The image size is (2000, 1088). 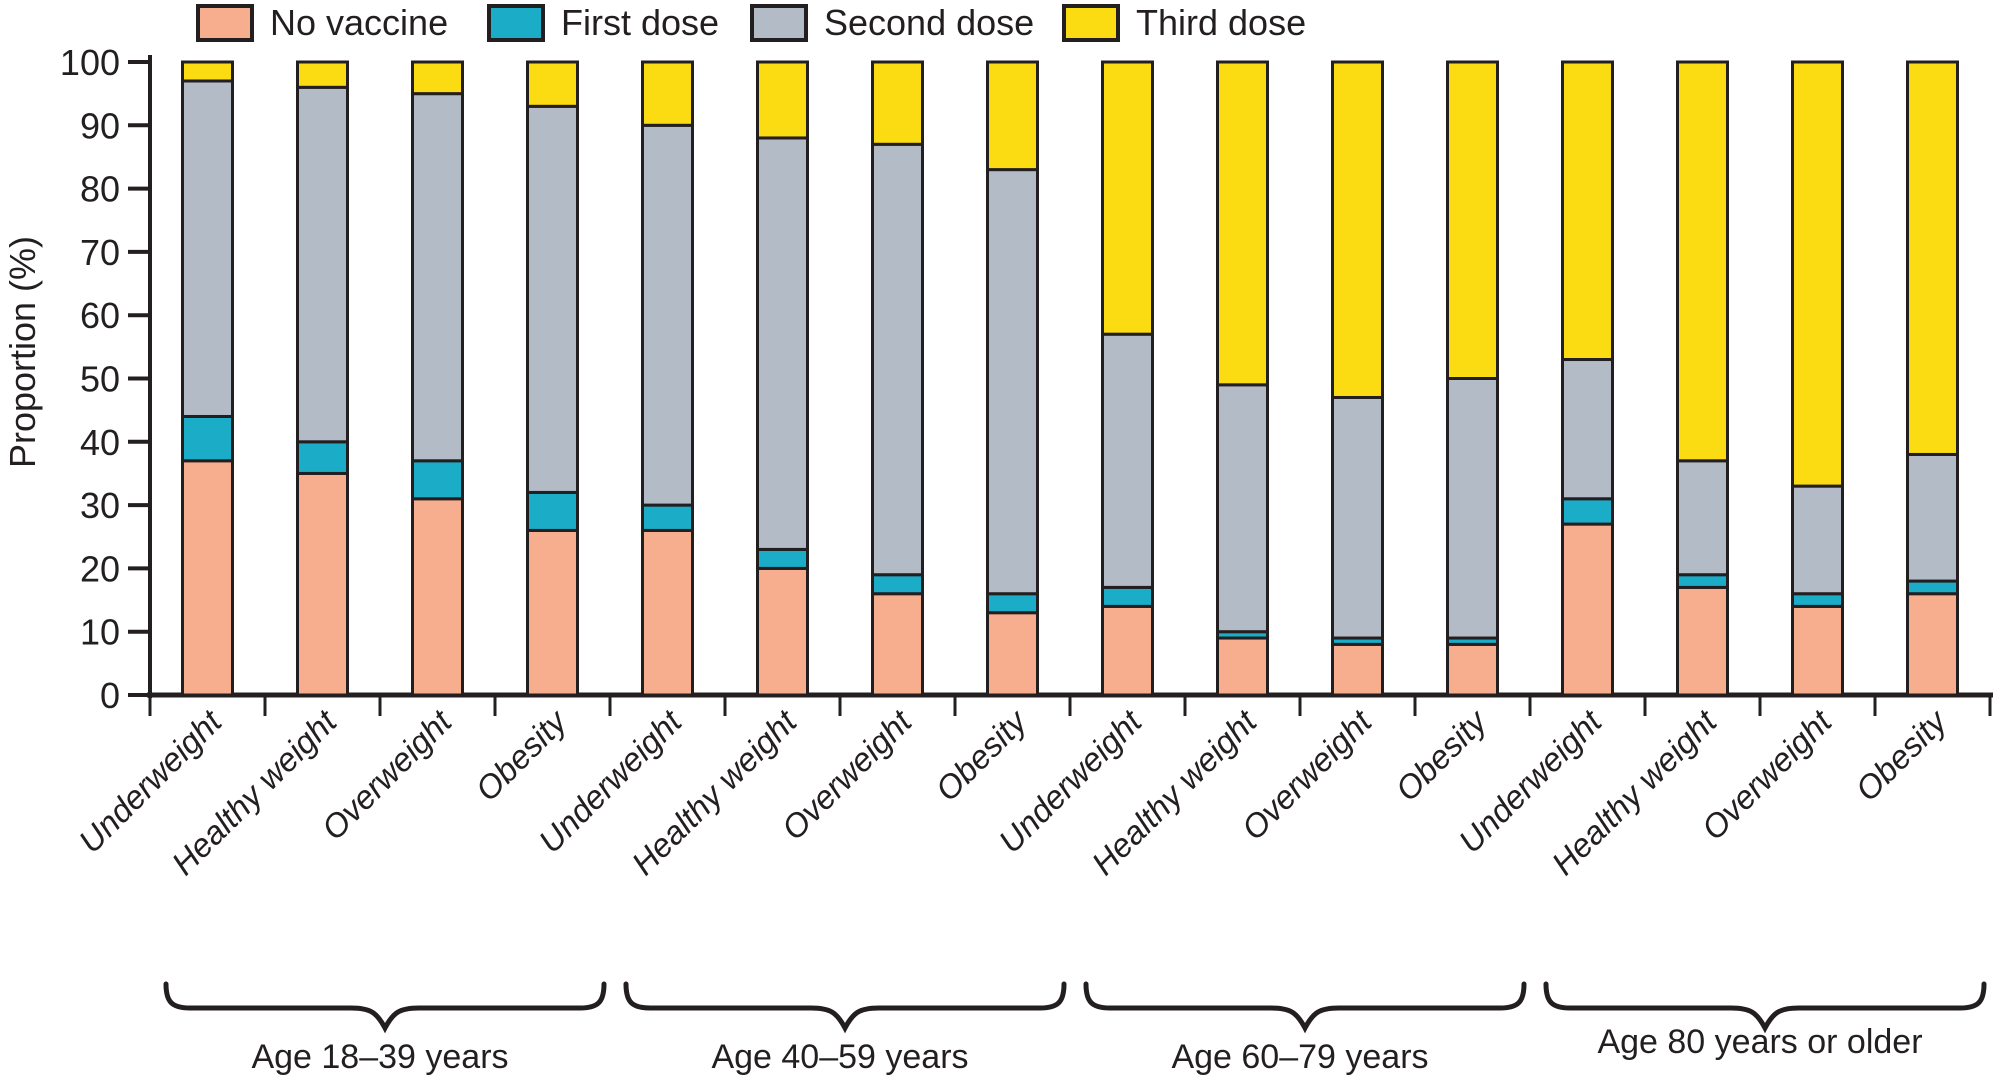 I want to click on legend-item-first-dose: First dose, so click(x=603, y=23).